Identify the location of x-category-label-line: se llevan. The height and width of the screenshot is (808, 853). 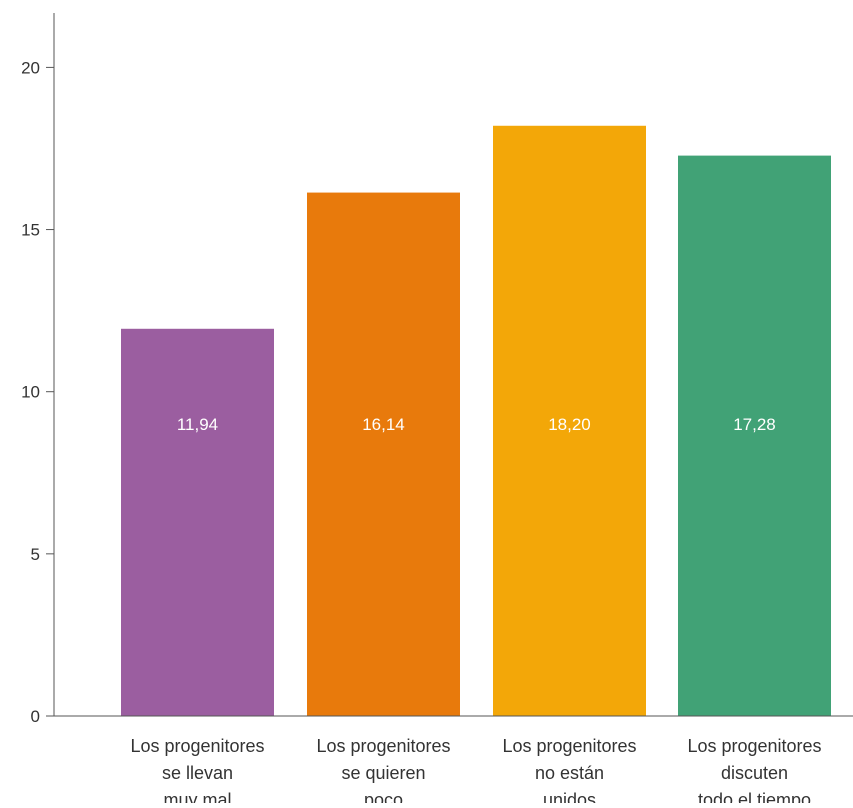
(197, 773).